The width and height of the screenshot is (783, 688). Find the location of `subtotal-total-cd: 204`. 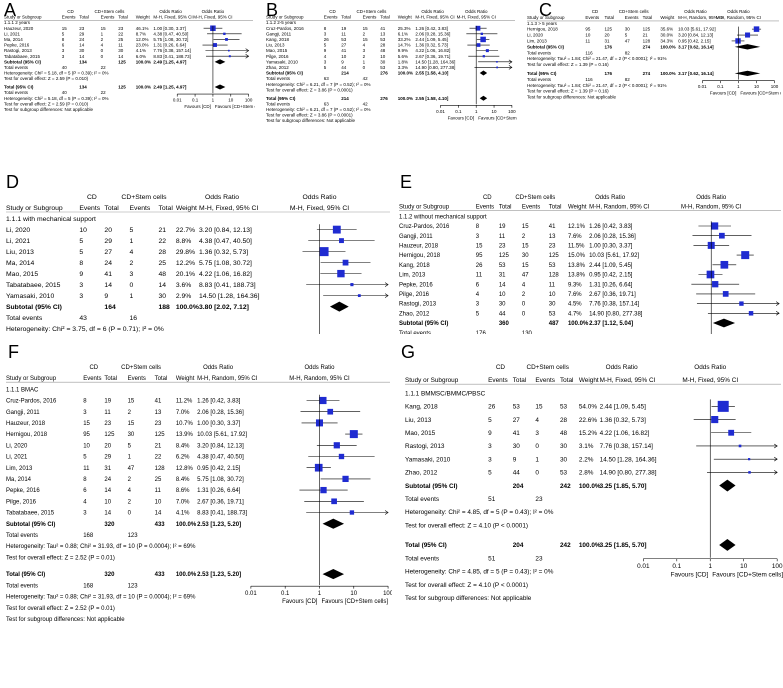

subtotal-total-cd: 204 is located at coordinates (518, 486).